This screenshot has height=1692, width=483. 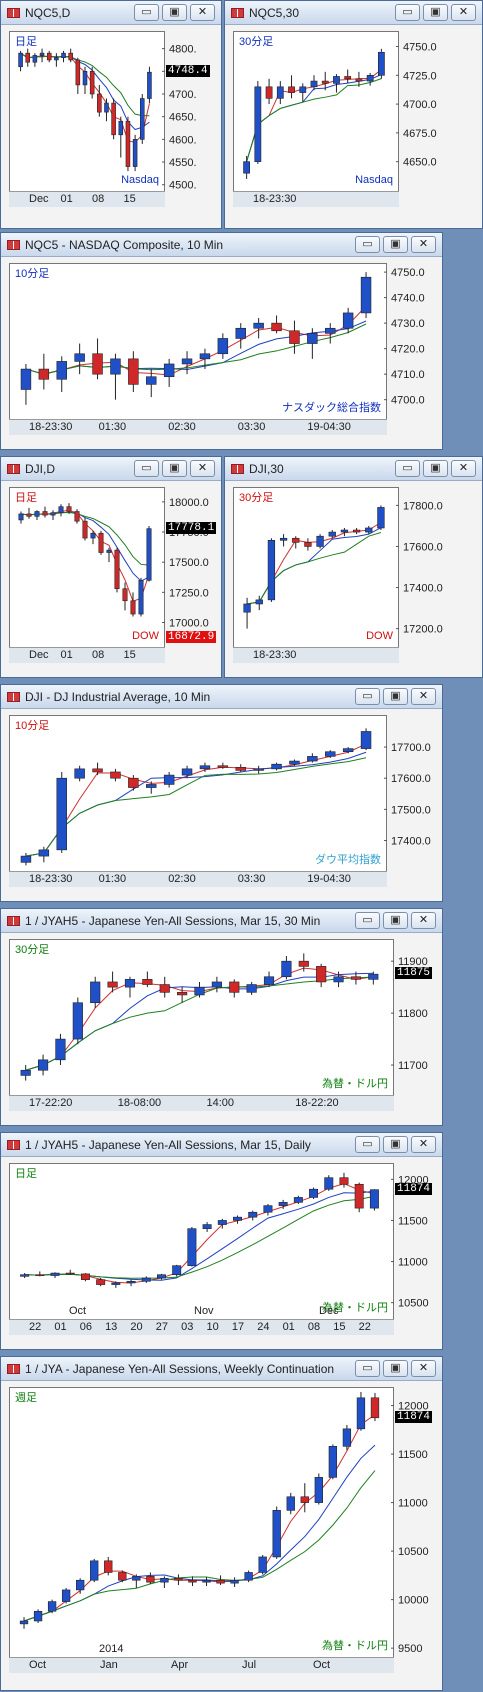 What do you see at coordinates (221, 697) in the screenshot?
I see `title-bar: DJI - DJ Industrial Average, 10 Min ▭ ▣ ✕` at bounding box center [221, 697].